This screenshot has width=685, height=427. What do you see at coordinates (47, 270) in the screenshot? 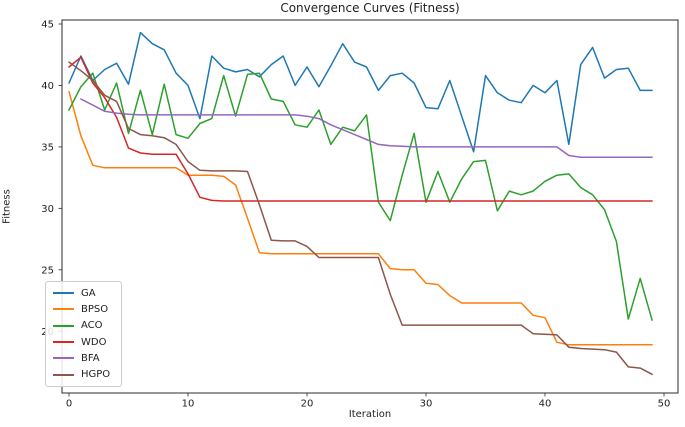
I see `y-tick-label: 25` at bounding box center [47, 270].